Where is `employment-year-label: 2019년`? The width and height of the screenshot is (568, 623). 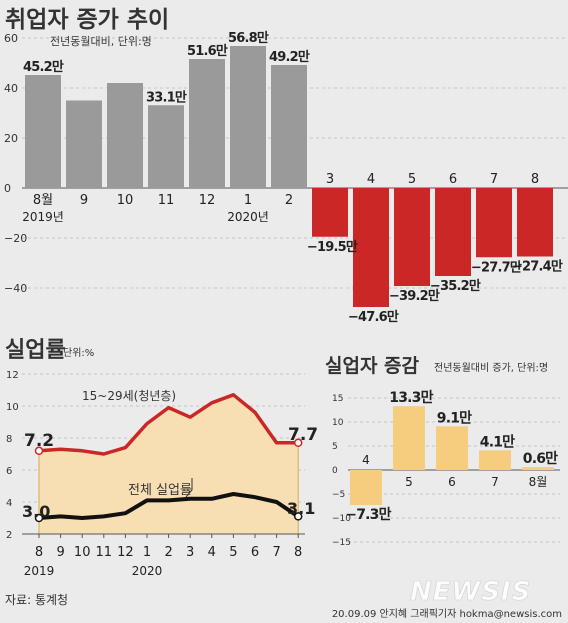
employment-year-label: 2019년 is located at coordinates (43, 217).